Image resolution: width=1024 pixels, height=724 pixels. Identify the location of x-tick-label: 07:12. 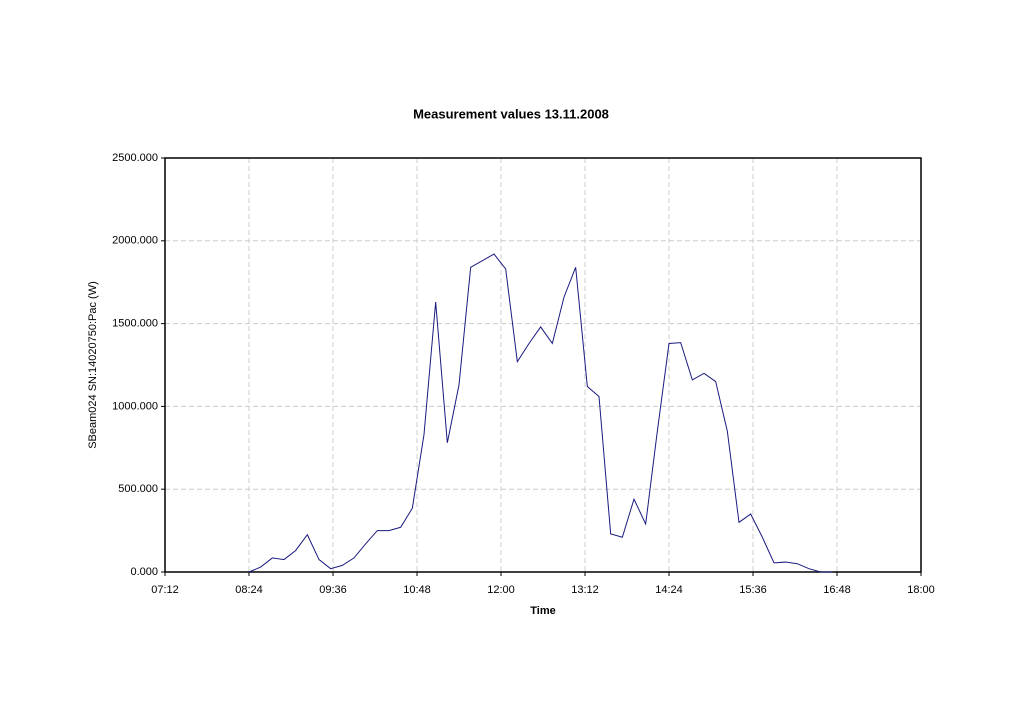
(165, 590).